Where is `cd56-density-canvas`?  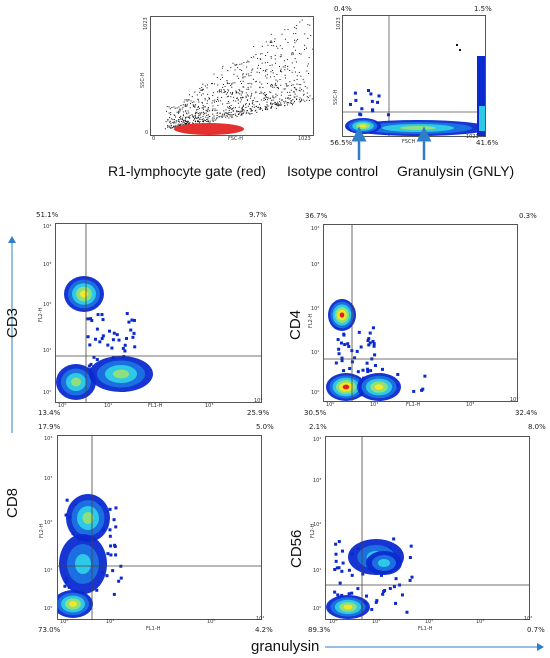
cd56-density-canvas is located at coordinates (427, 528).